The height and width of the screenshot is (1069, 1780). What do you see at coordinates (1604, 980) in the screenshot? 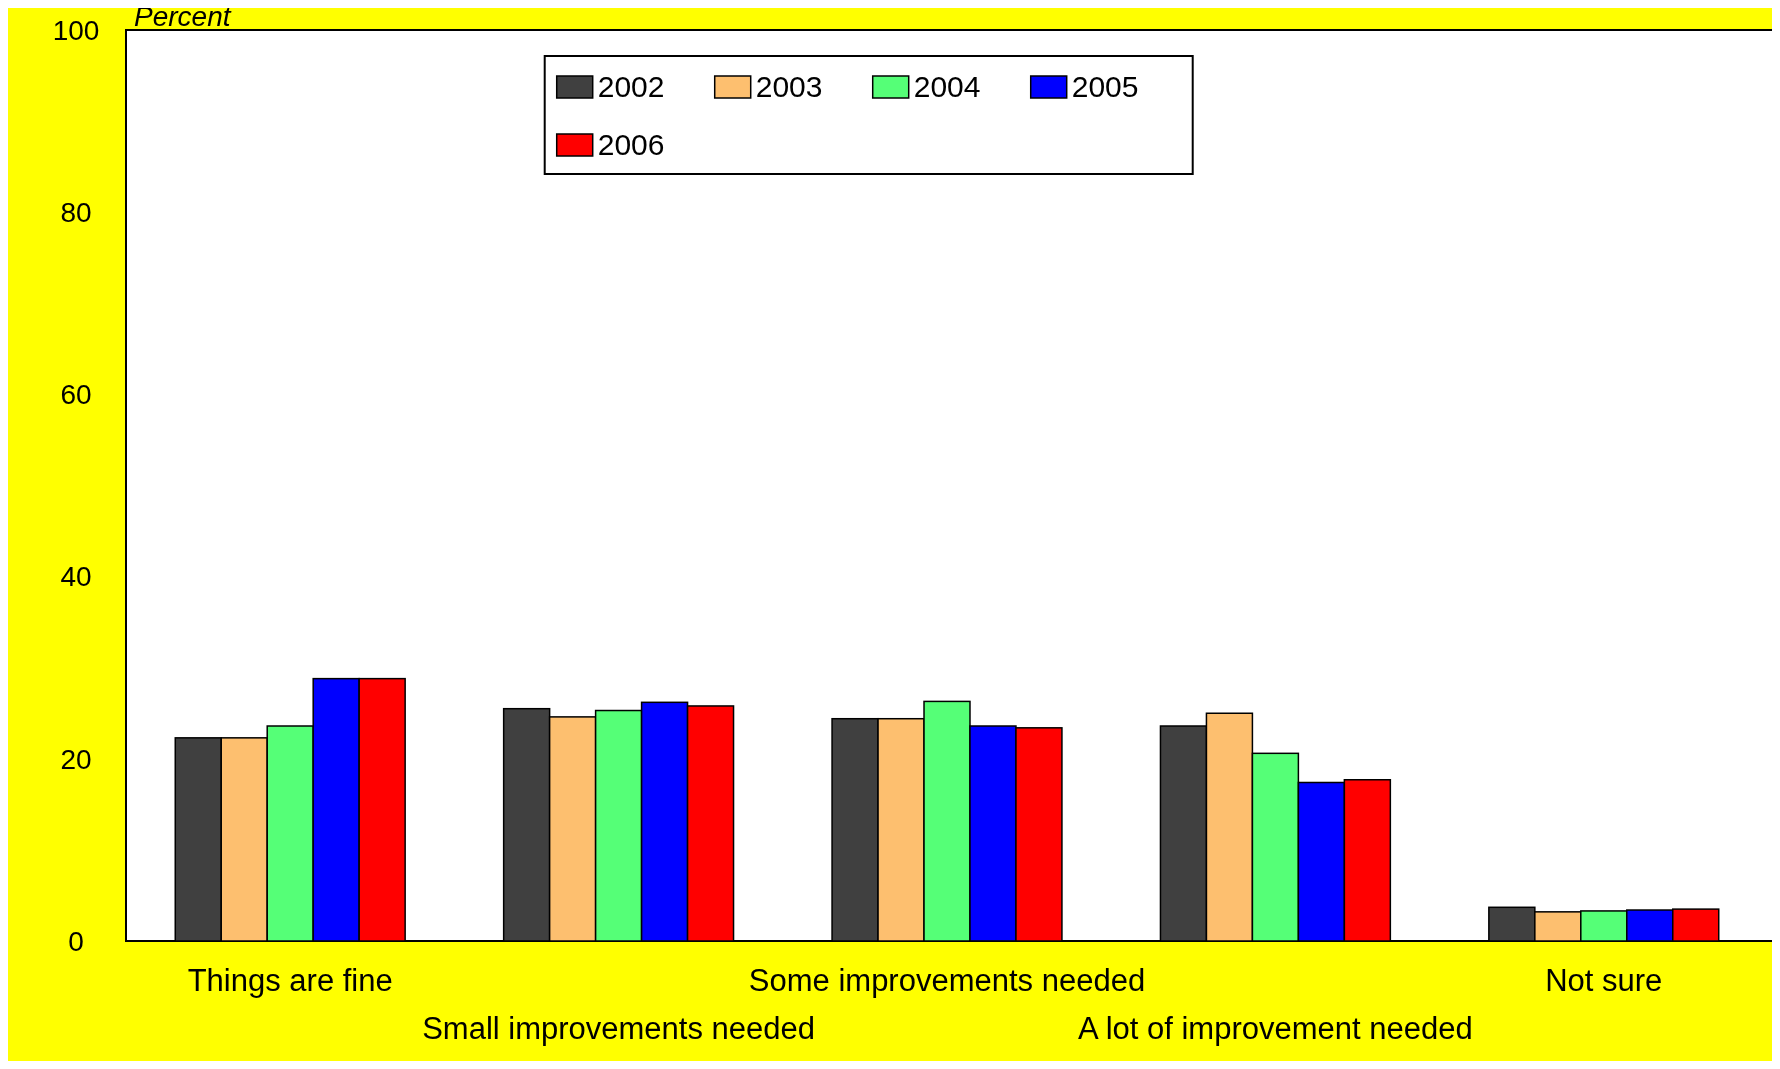
I see `x-tick-label: Not sure` at bounding box center [1604, 980].